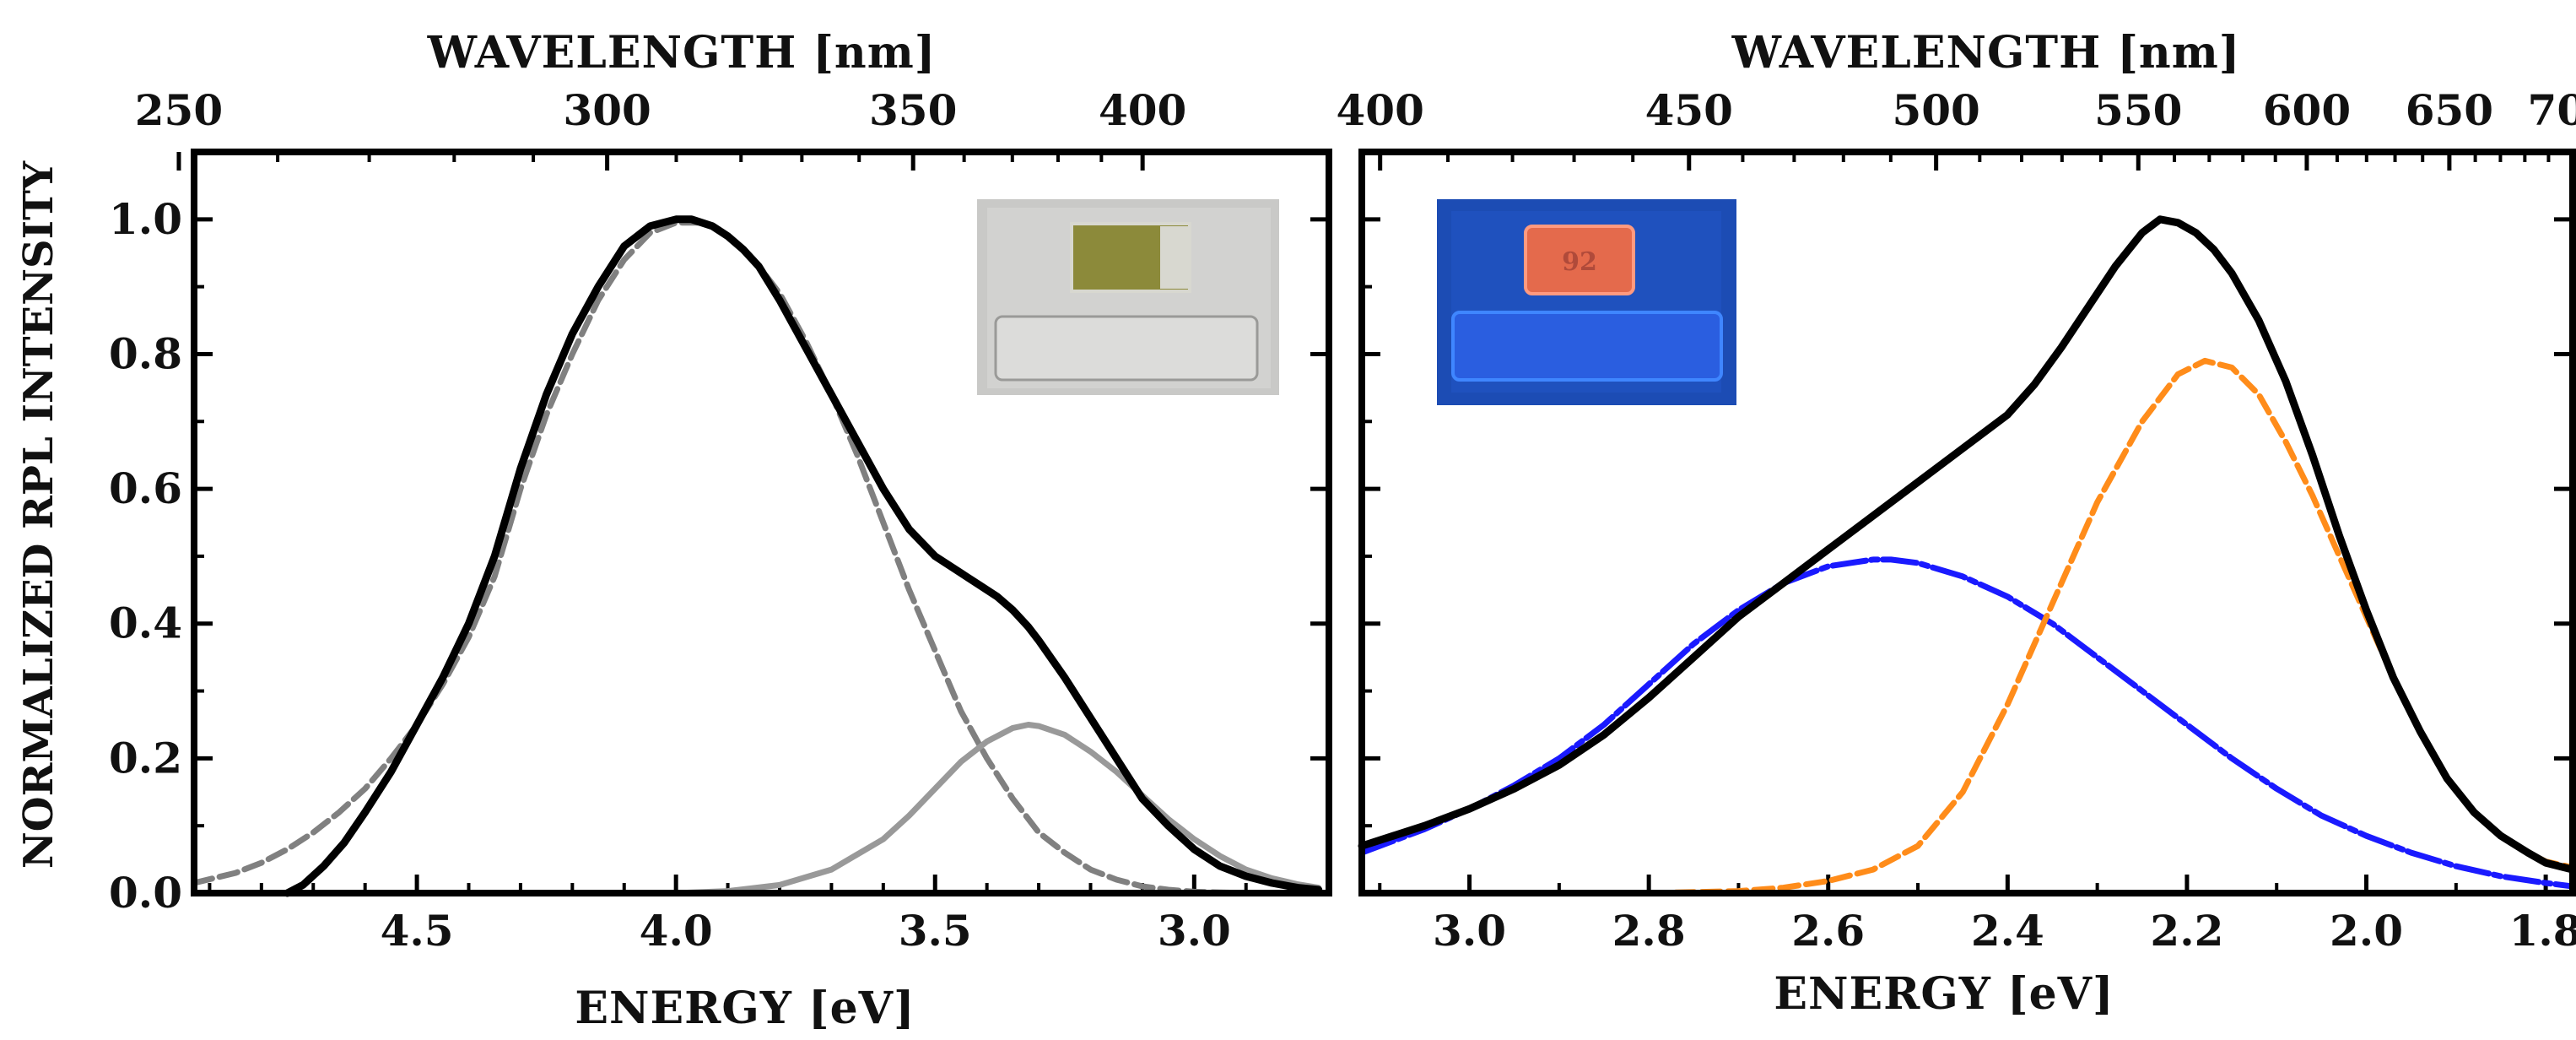 Image resolution: width=2576 pixels, height=1040 pixels. Describe the element at coordinates (936, 931) in the screenshot. I see `left-x-tick-label: 3.5` at that location.